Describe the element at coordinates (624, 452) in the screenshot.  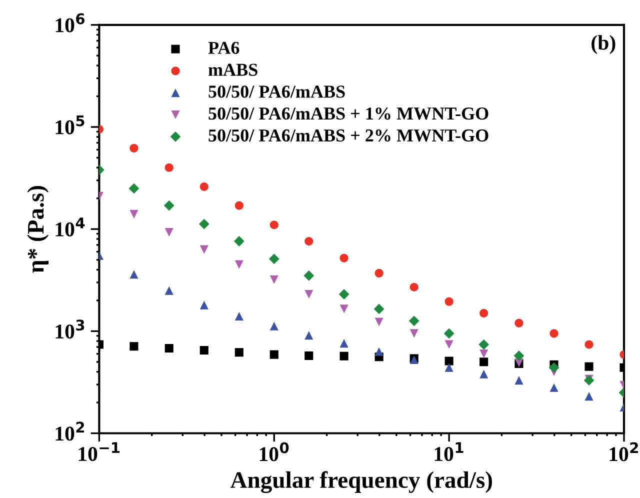
I see `x-tick-label: 10$^{2}$` at that location.